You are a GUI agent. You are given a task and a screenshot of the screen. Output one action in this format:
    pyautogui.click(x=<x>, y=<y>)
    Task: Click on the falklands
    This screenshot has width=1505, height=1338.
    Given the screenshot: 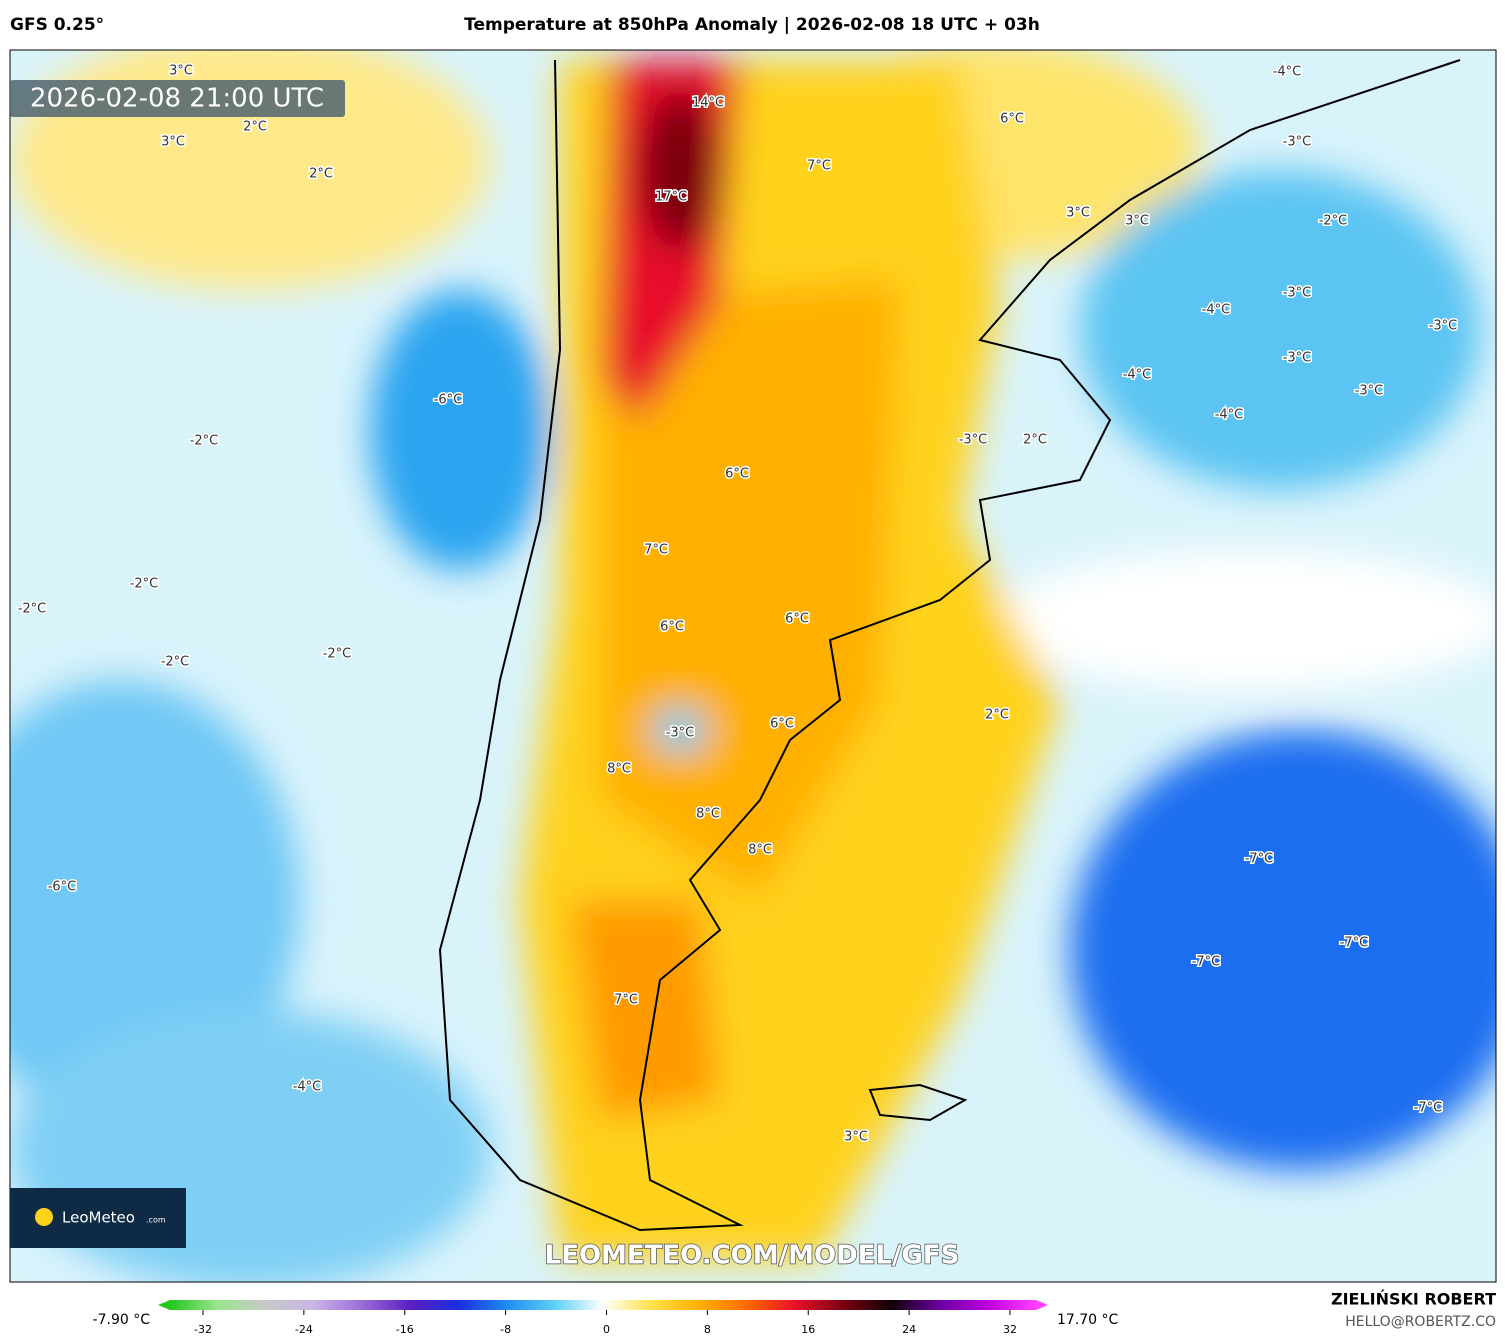 What is the action you would take?
    pyautogui.click(x=918, y=1102)
    